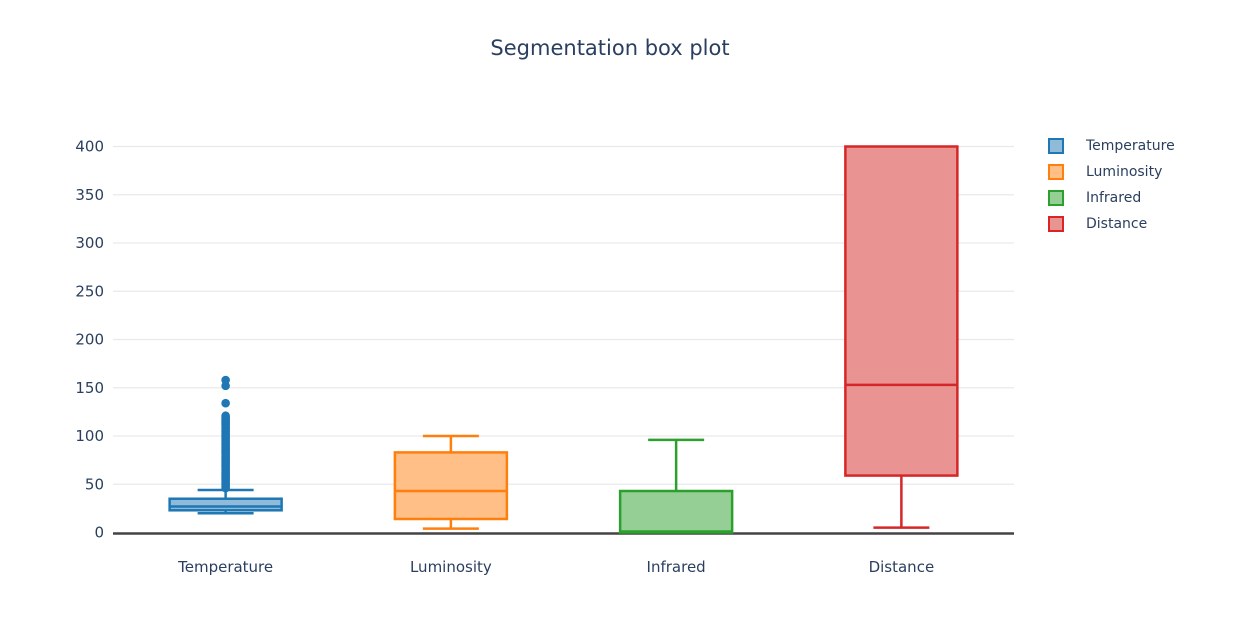  Describe the element at coordinates (902, 567) in the screenshot. I see `x-tick-label: Distance` at that location.